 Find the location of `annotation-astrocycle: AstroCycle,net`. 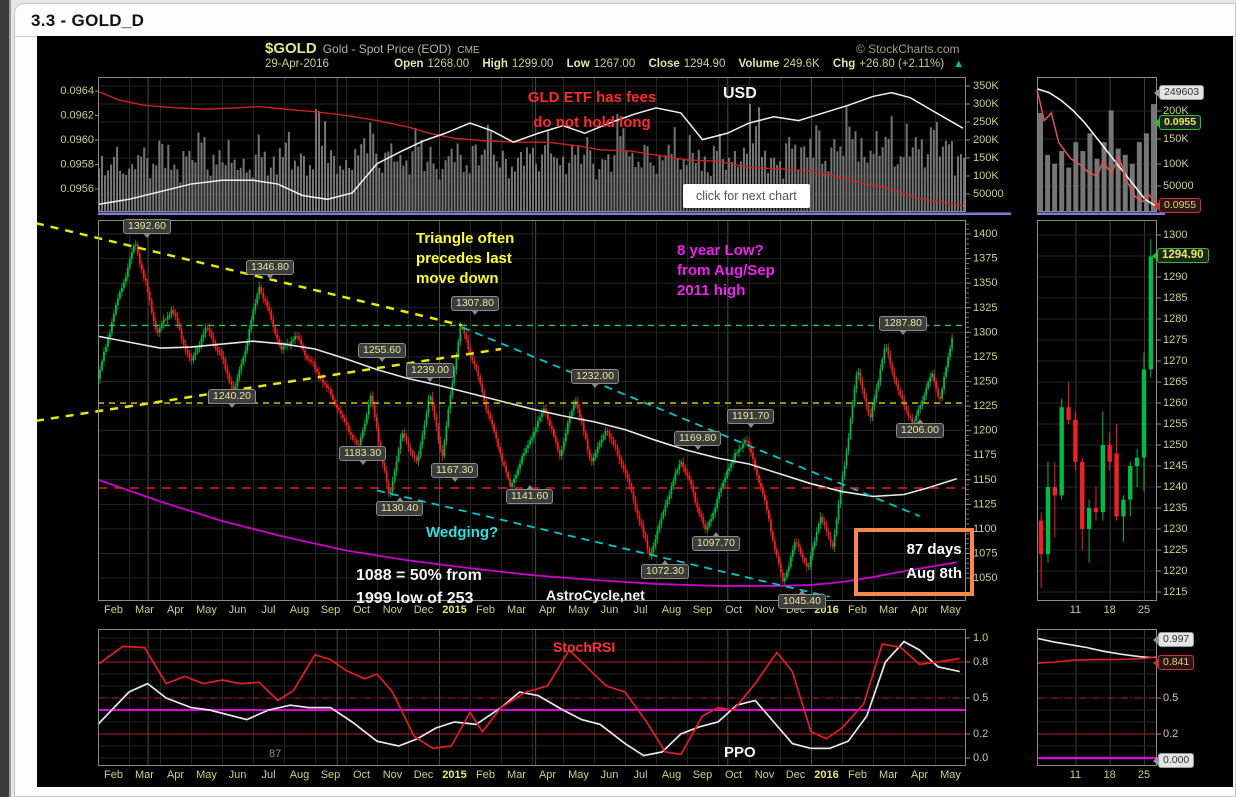

annotation-astrocycle: AstroCycle,net is located at coordinates (595, 595).